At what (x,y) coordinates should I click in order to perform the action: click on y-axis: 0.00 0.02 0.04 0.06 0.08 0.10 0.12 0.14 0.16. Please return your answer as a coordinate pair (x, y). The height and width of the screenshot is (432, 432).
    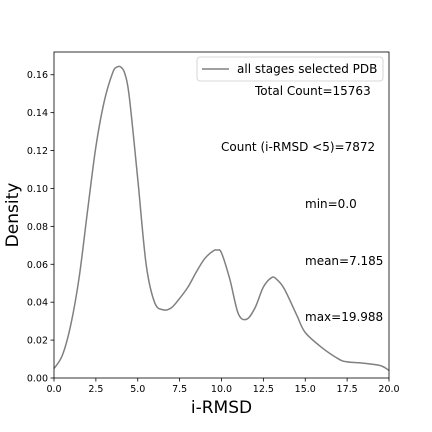
    Looking at the image, I should click on (40, 227).